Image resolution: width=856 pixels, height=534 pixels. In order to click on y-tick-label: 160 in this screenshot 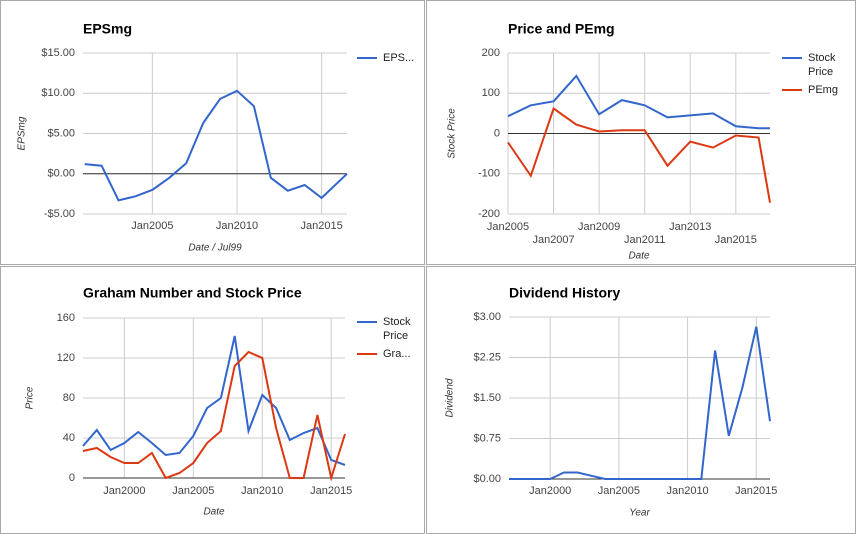, I will do `click(66, 318)`.